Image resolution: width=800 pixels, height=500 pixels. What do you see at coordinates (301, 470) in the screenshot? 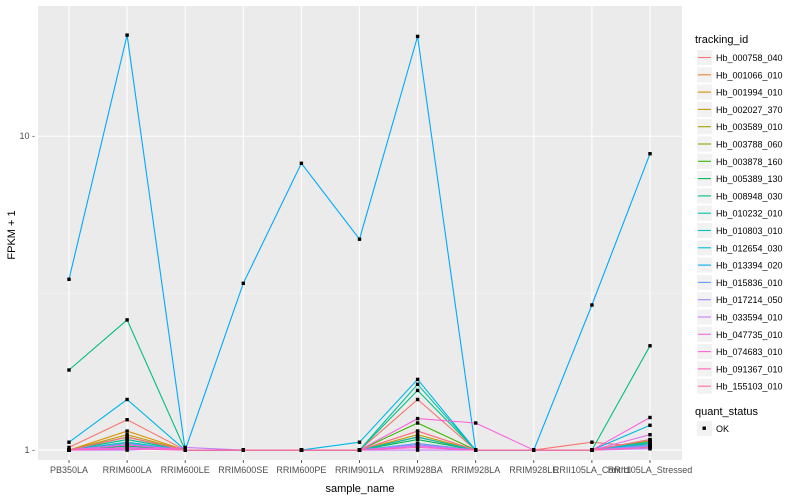
I see `x-tick-label: RRIM600PE` at bounding box center [301, 470].